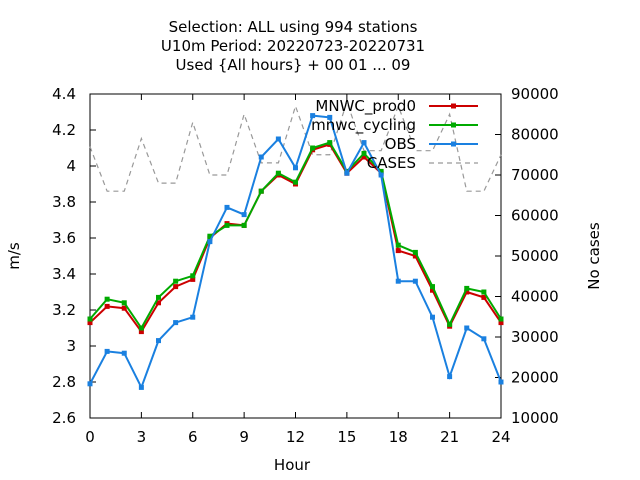 The width and height of the screenshot is (640, 480). I want to click on y-axis-label: m/s, so click(14, 256).